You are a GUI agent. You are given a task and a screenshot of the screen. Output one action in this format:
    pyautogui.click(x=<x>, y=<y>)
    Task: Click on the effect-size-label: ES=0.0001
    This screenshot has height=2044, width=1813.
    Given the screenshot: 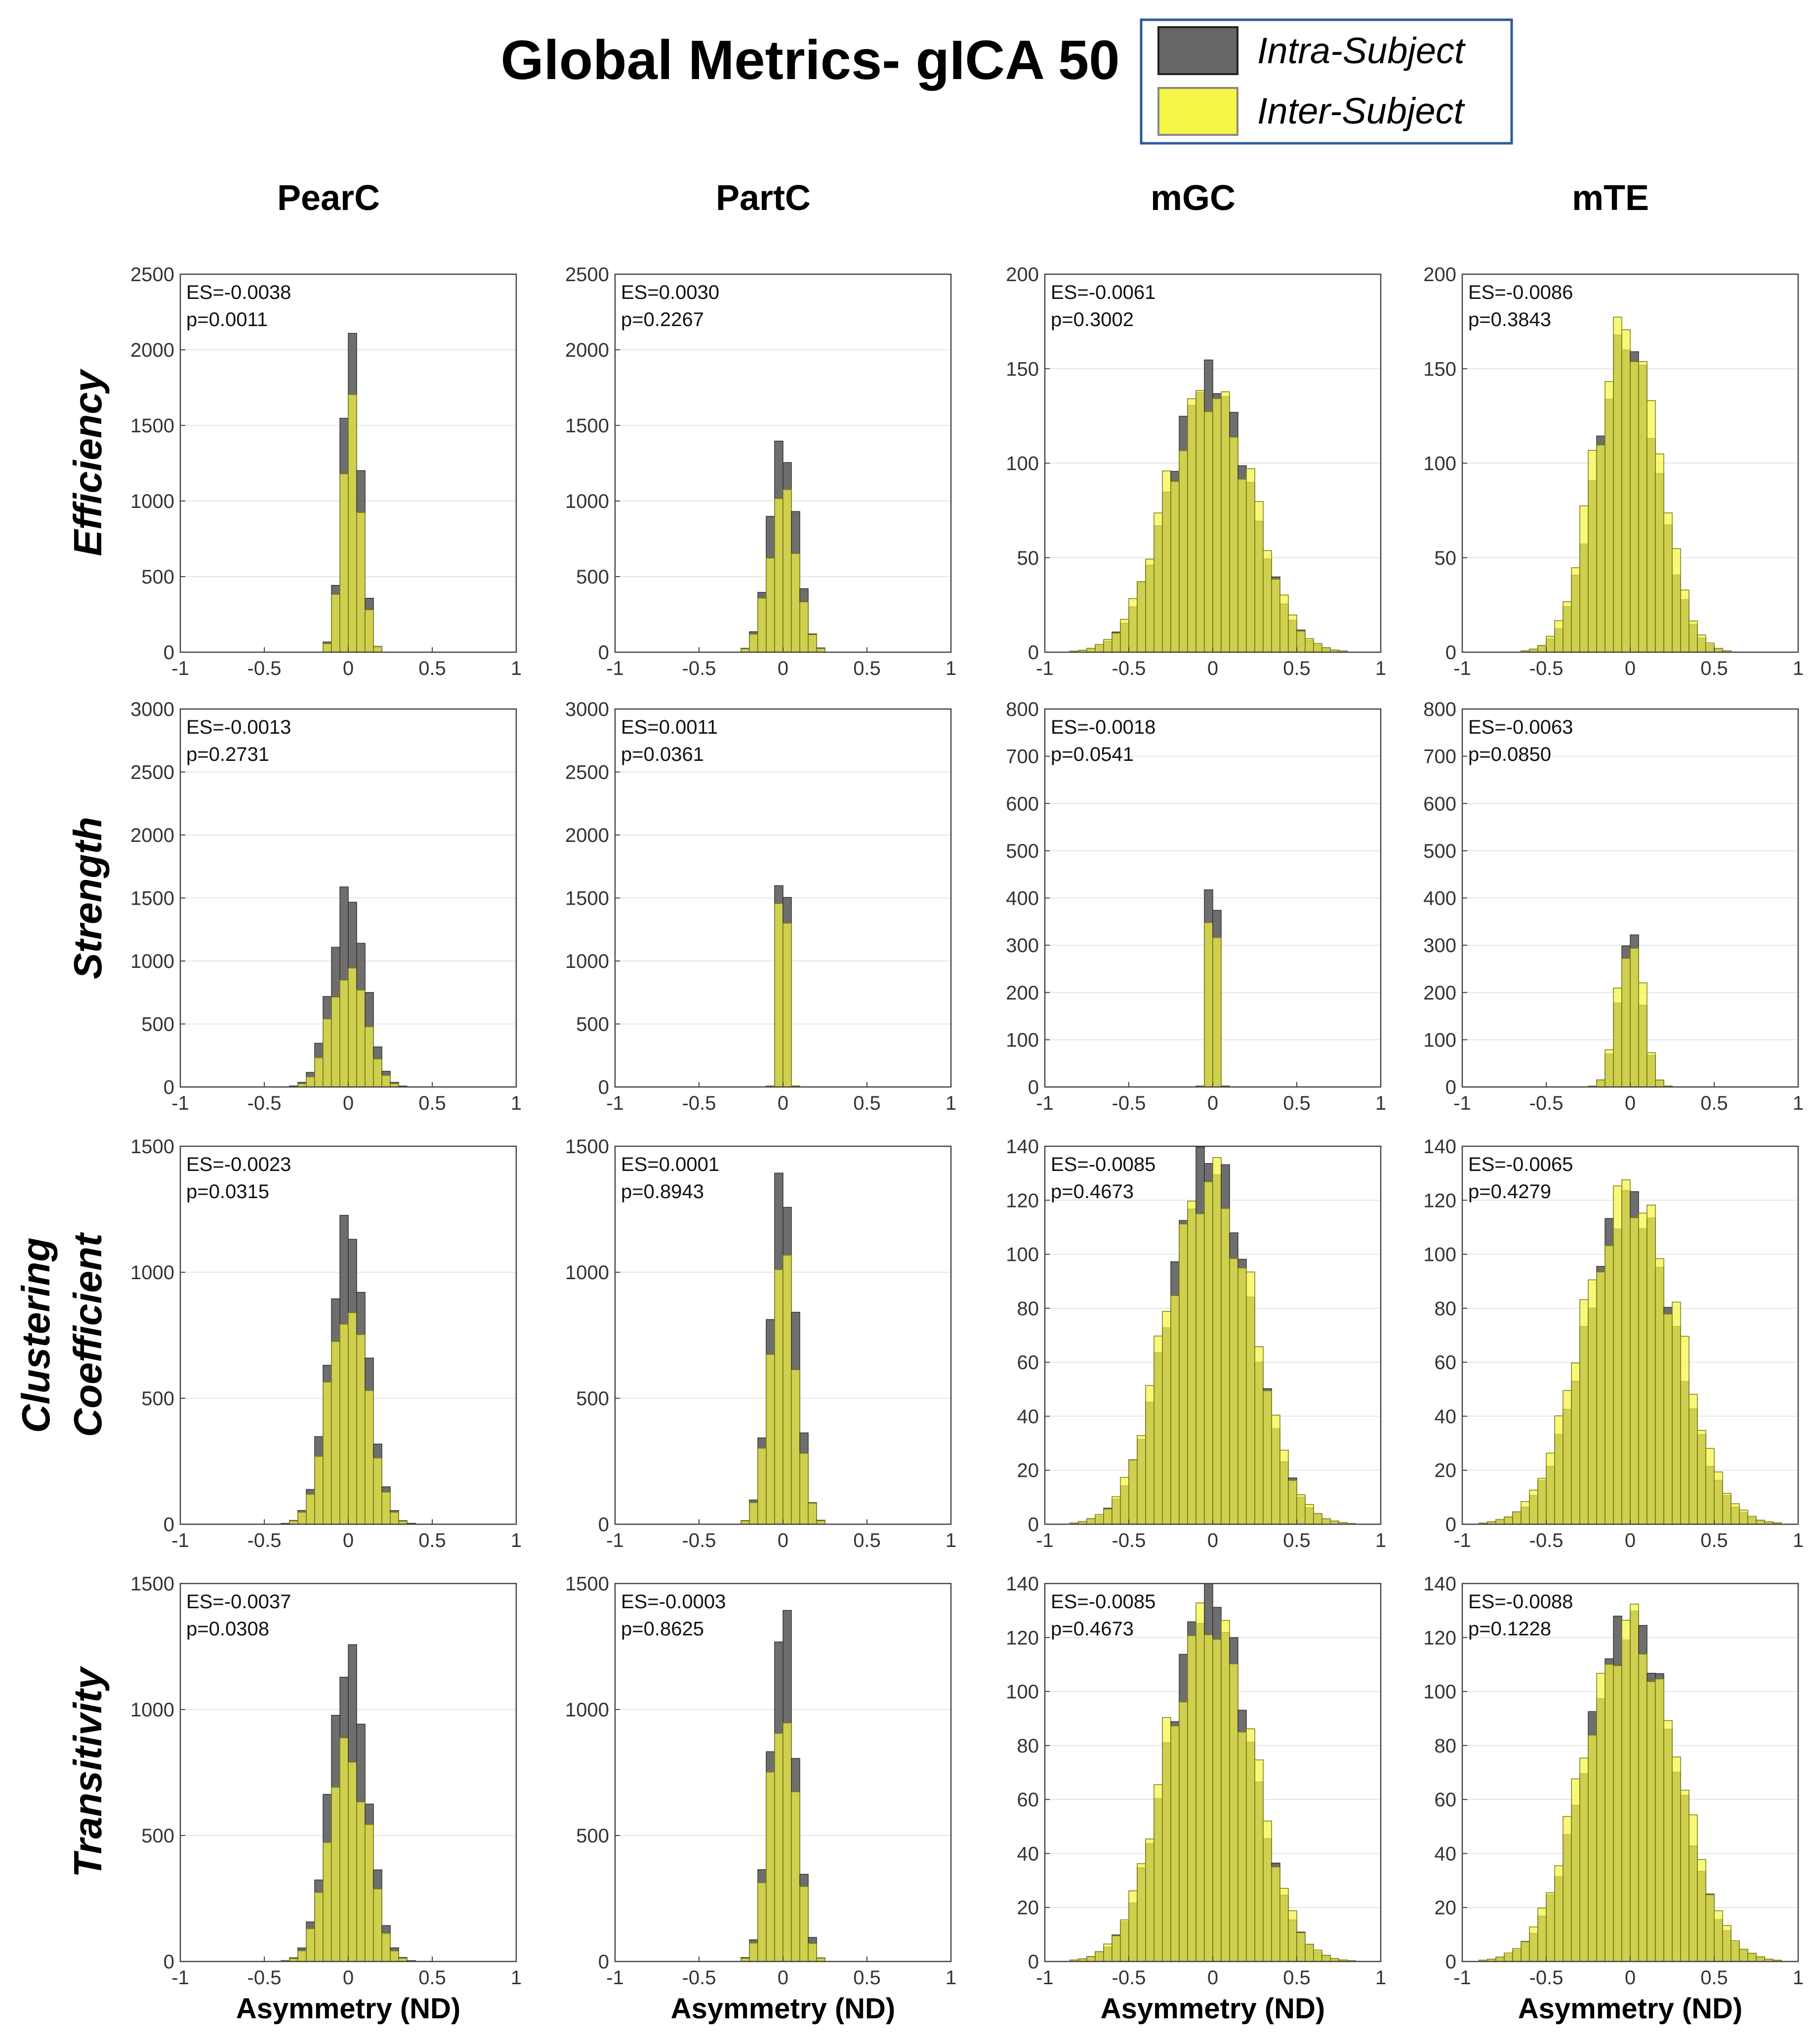 What is the action you would take?
    pyautogui.click(x=670, y=1165)
    